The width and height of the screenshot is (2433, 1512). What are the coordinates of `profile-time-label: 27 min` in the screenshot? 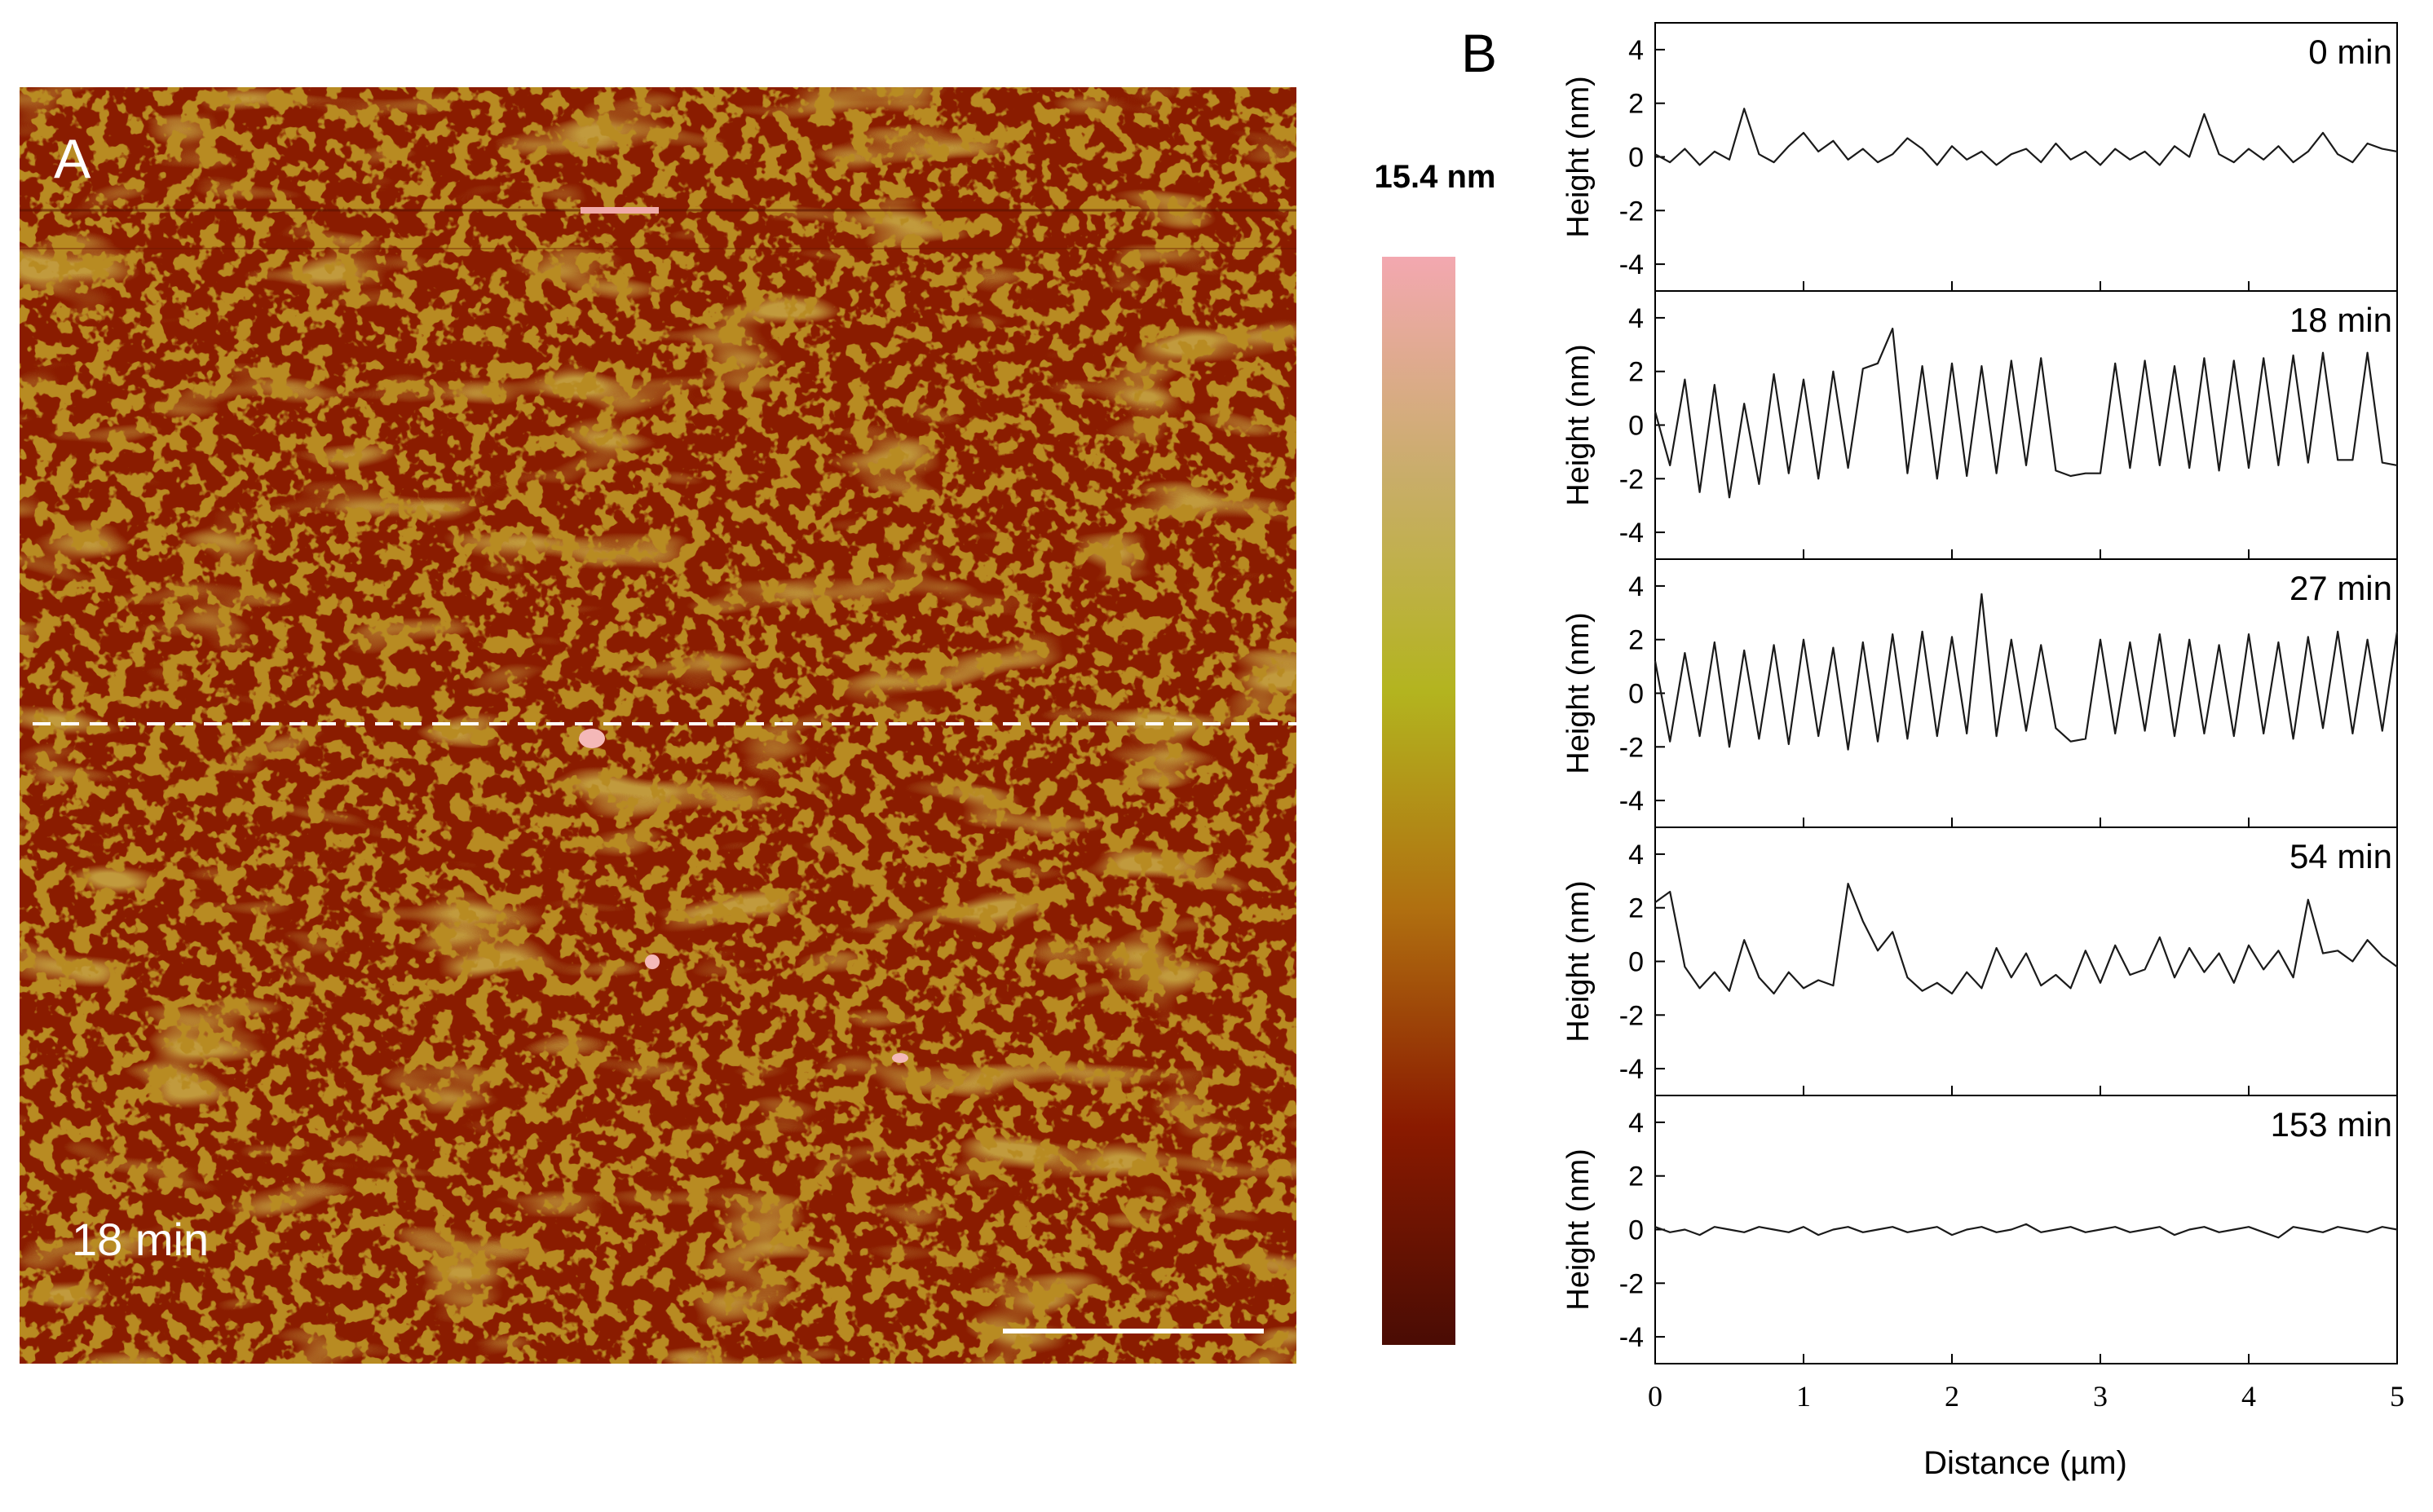 It's located at (2340, 588).